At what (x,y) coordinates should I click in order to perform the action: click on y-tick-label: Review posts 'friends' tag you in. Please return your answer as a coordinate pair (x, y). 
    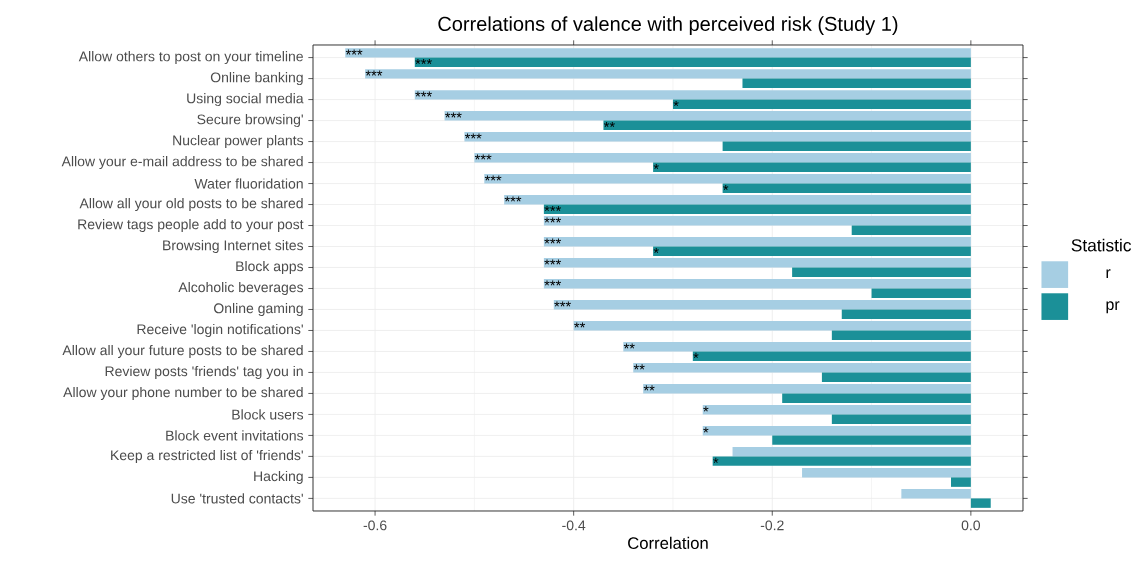
    Looking at the image, I should click on (204, 372).